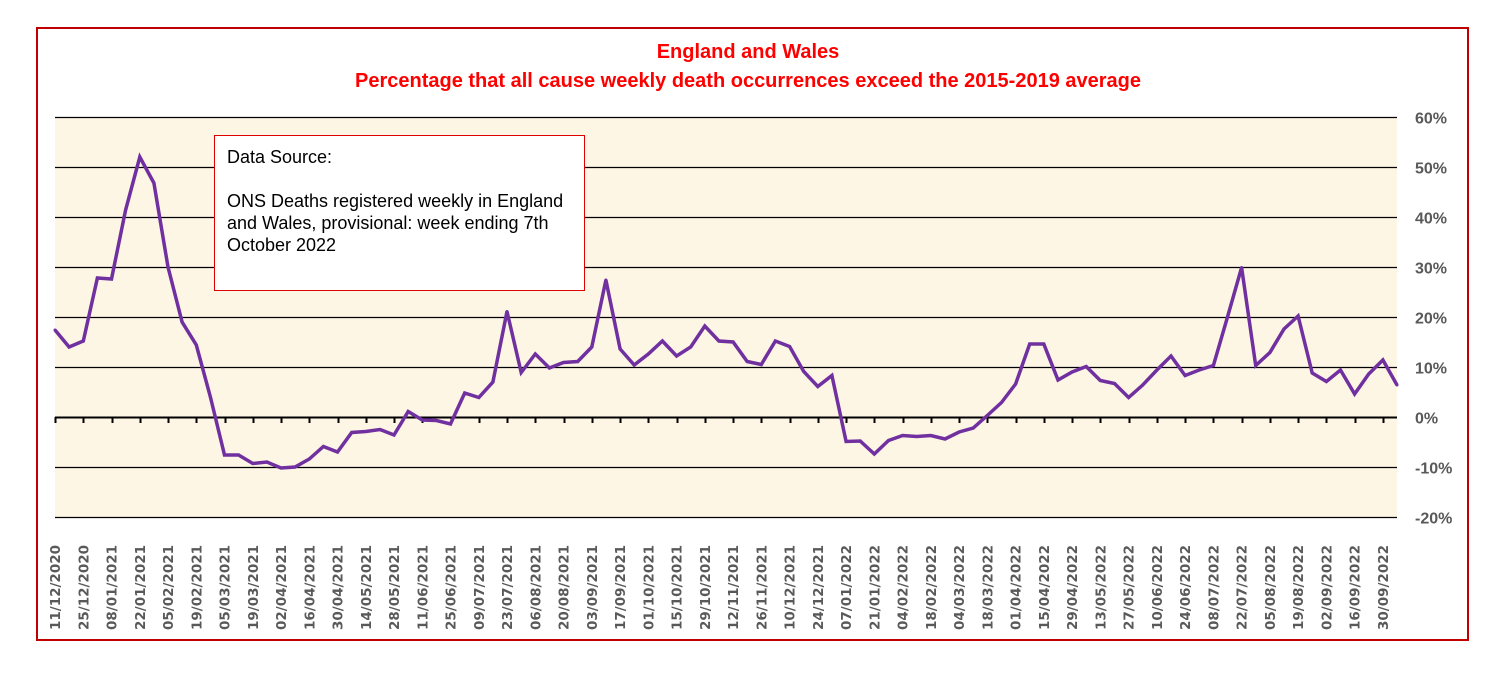 The width and height of the screenshot is (1496, 677). What do you see at coordinates (678, 587) in the screenshot?
I see `x-tick-label: 15/10/2021` at bounding box center [678, 587].